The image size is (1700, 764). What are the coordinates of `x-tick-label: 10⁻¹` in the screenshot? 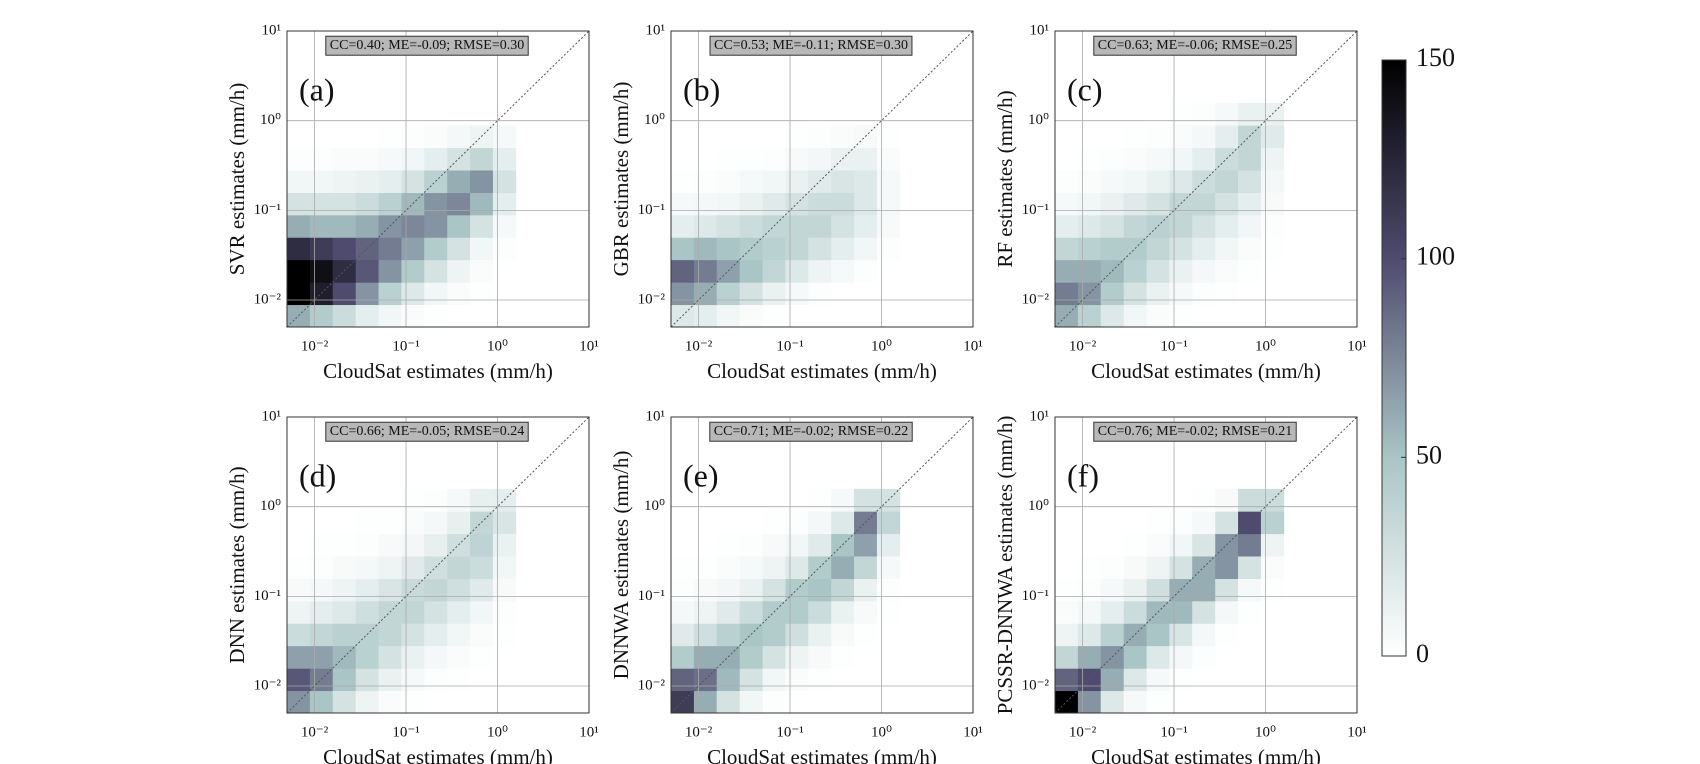 It's located at (789, 346).